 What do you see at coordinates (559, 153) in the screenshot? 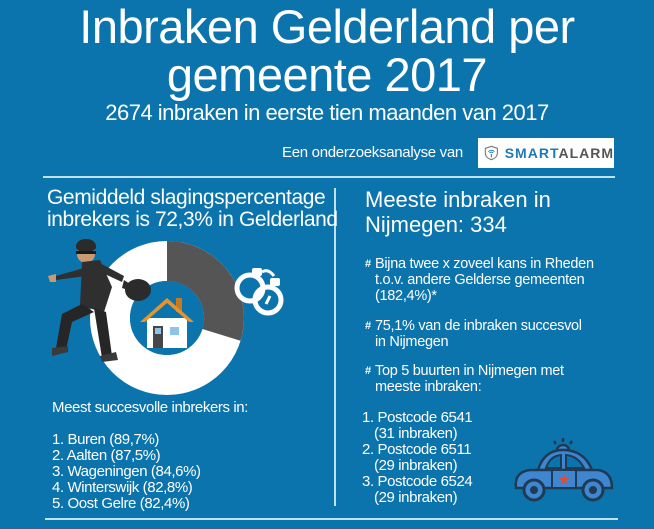
I see `logo-text: SMARTALARM` at bounding box center [559, 153].